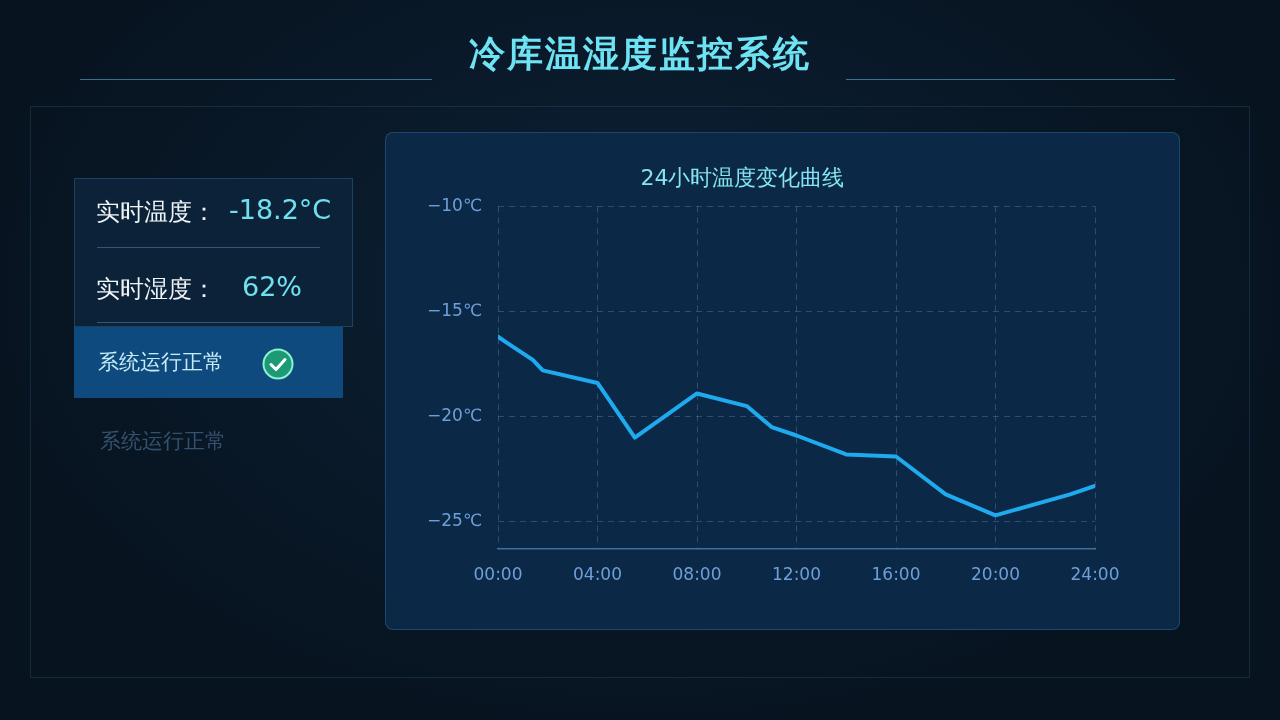 This screenshot has height=720, width=1280. I want to click on chart-title: 冷库温湿度监控系统, so click(640, 54).